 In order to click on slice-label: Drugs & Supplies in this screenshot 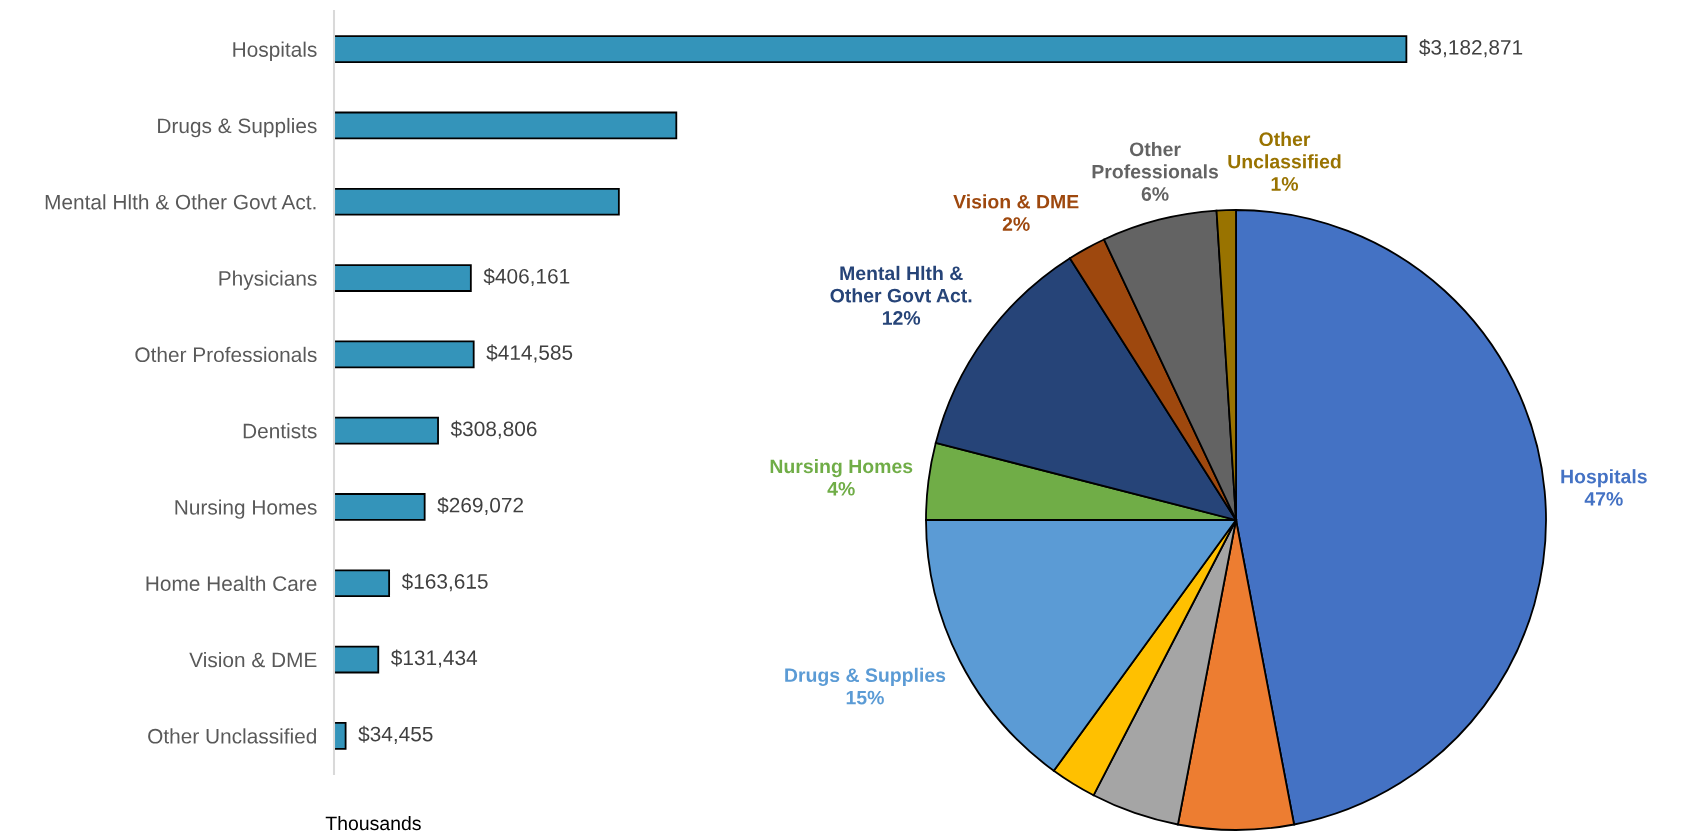, I will do `click(865, 676)`.